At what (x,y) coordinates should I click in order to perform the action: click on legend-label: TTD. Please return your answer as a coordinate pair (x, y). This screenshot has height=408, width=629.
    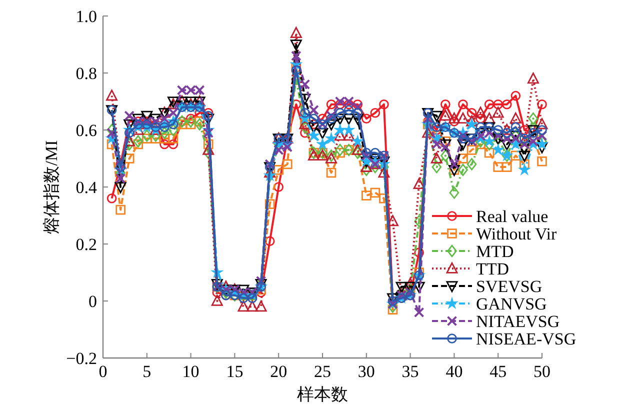
    Looking at the image, I should click on (493, 269).